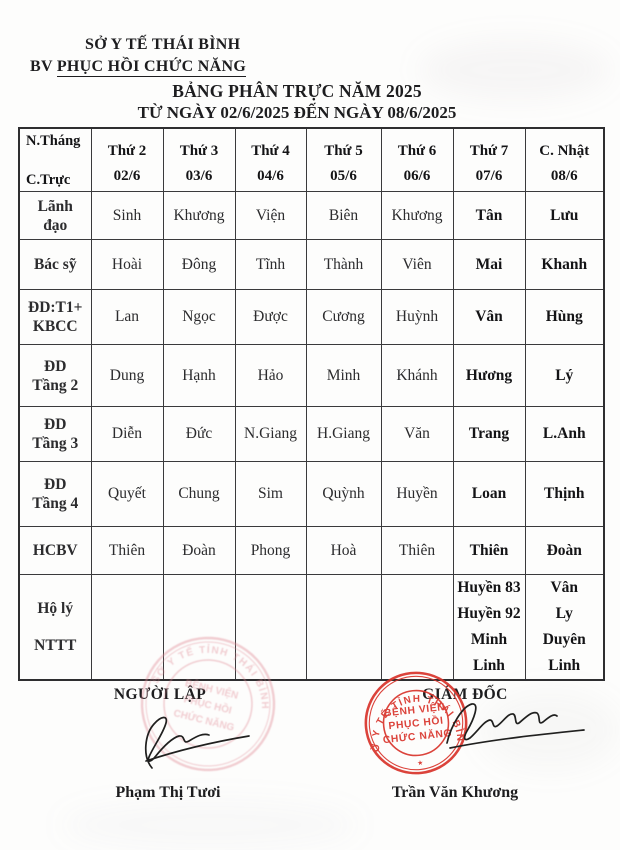  I want to click on org-prefix: BV, so click(43, 66).